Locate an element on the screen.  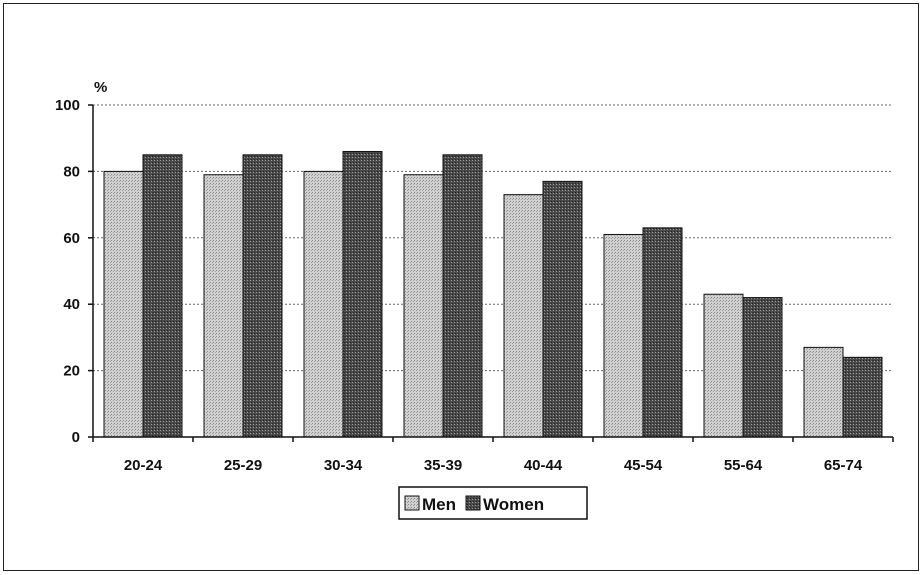
y-axis-ticks: 0 20 40 60 80 100 is located at coordinates (74, 271).